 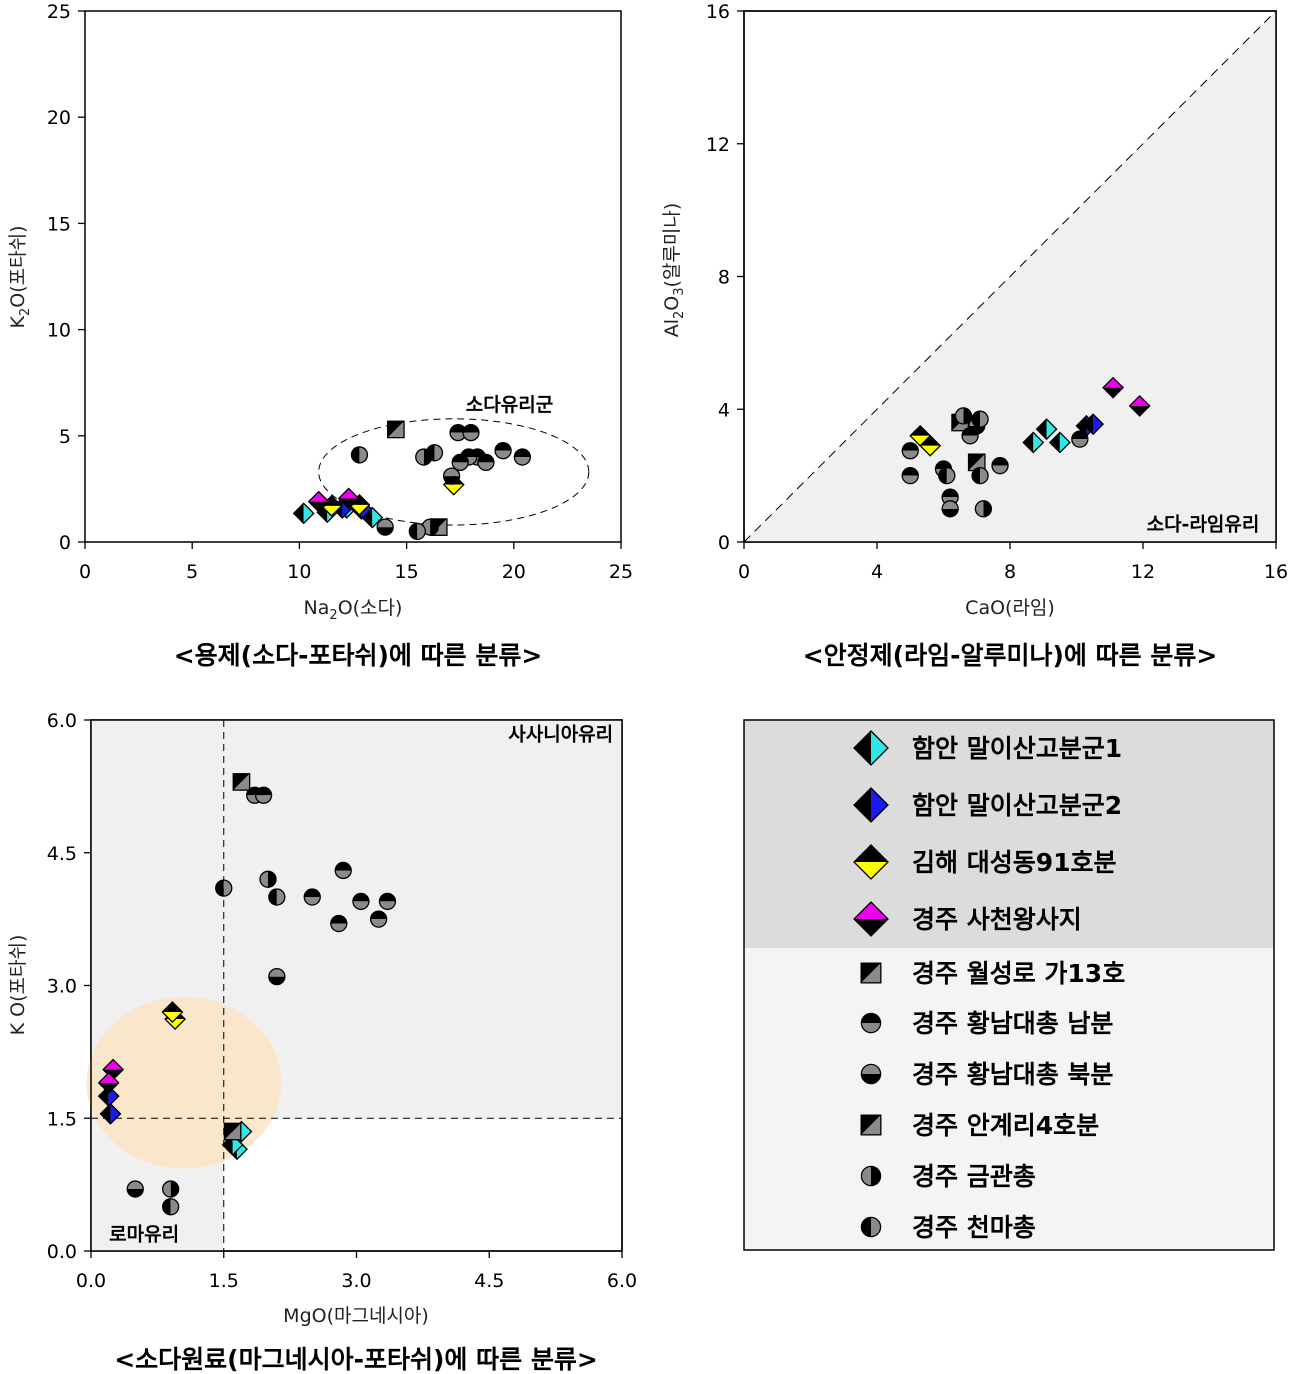 What do you see at coordinates (1014, 862) in the screenshot?
I see `legend-label-3: 김해 대성동91호분` at bounding box center [1014, 862].